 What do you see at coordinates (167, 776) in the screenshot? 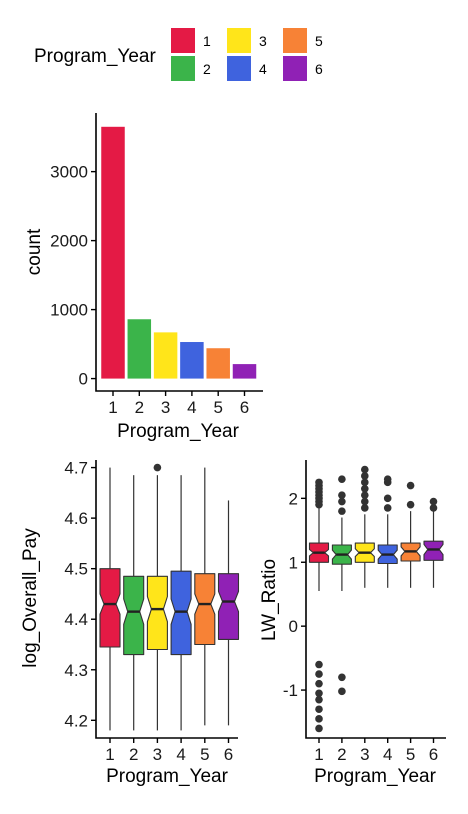
I see `box1-x-axis-label: Program_Year` at bounding box center [167, 776].